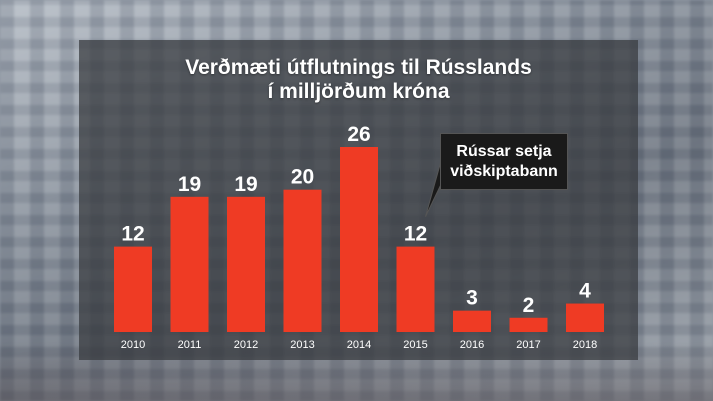  What do you see at coordinates (190, 345) in the screenshot?
I see `x-tick-2011: 2011` at bounding box center [190, 345].